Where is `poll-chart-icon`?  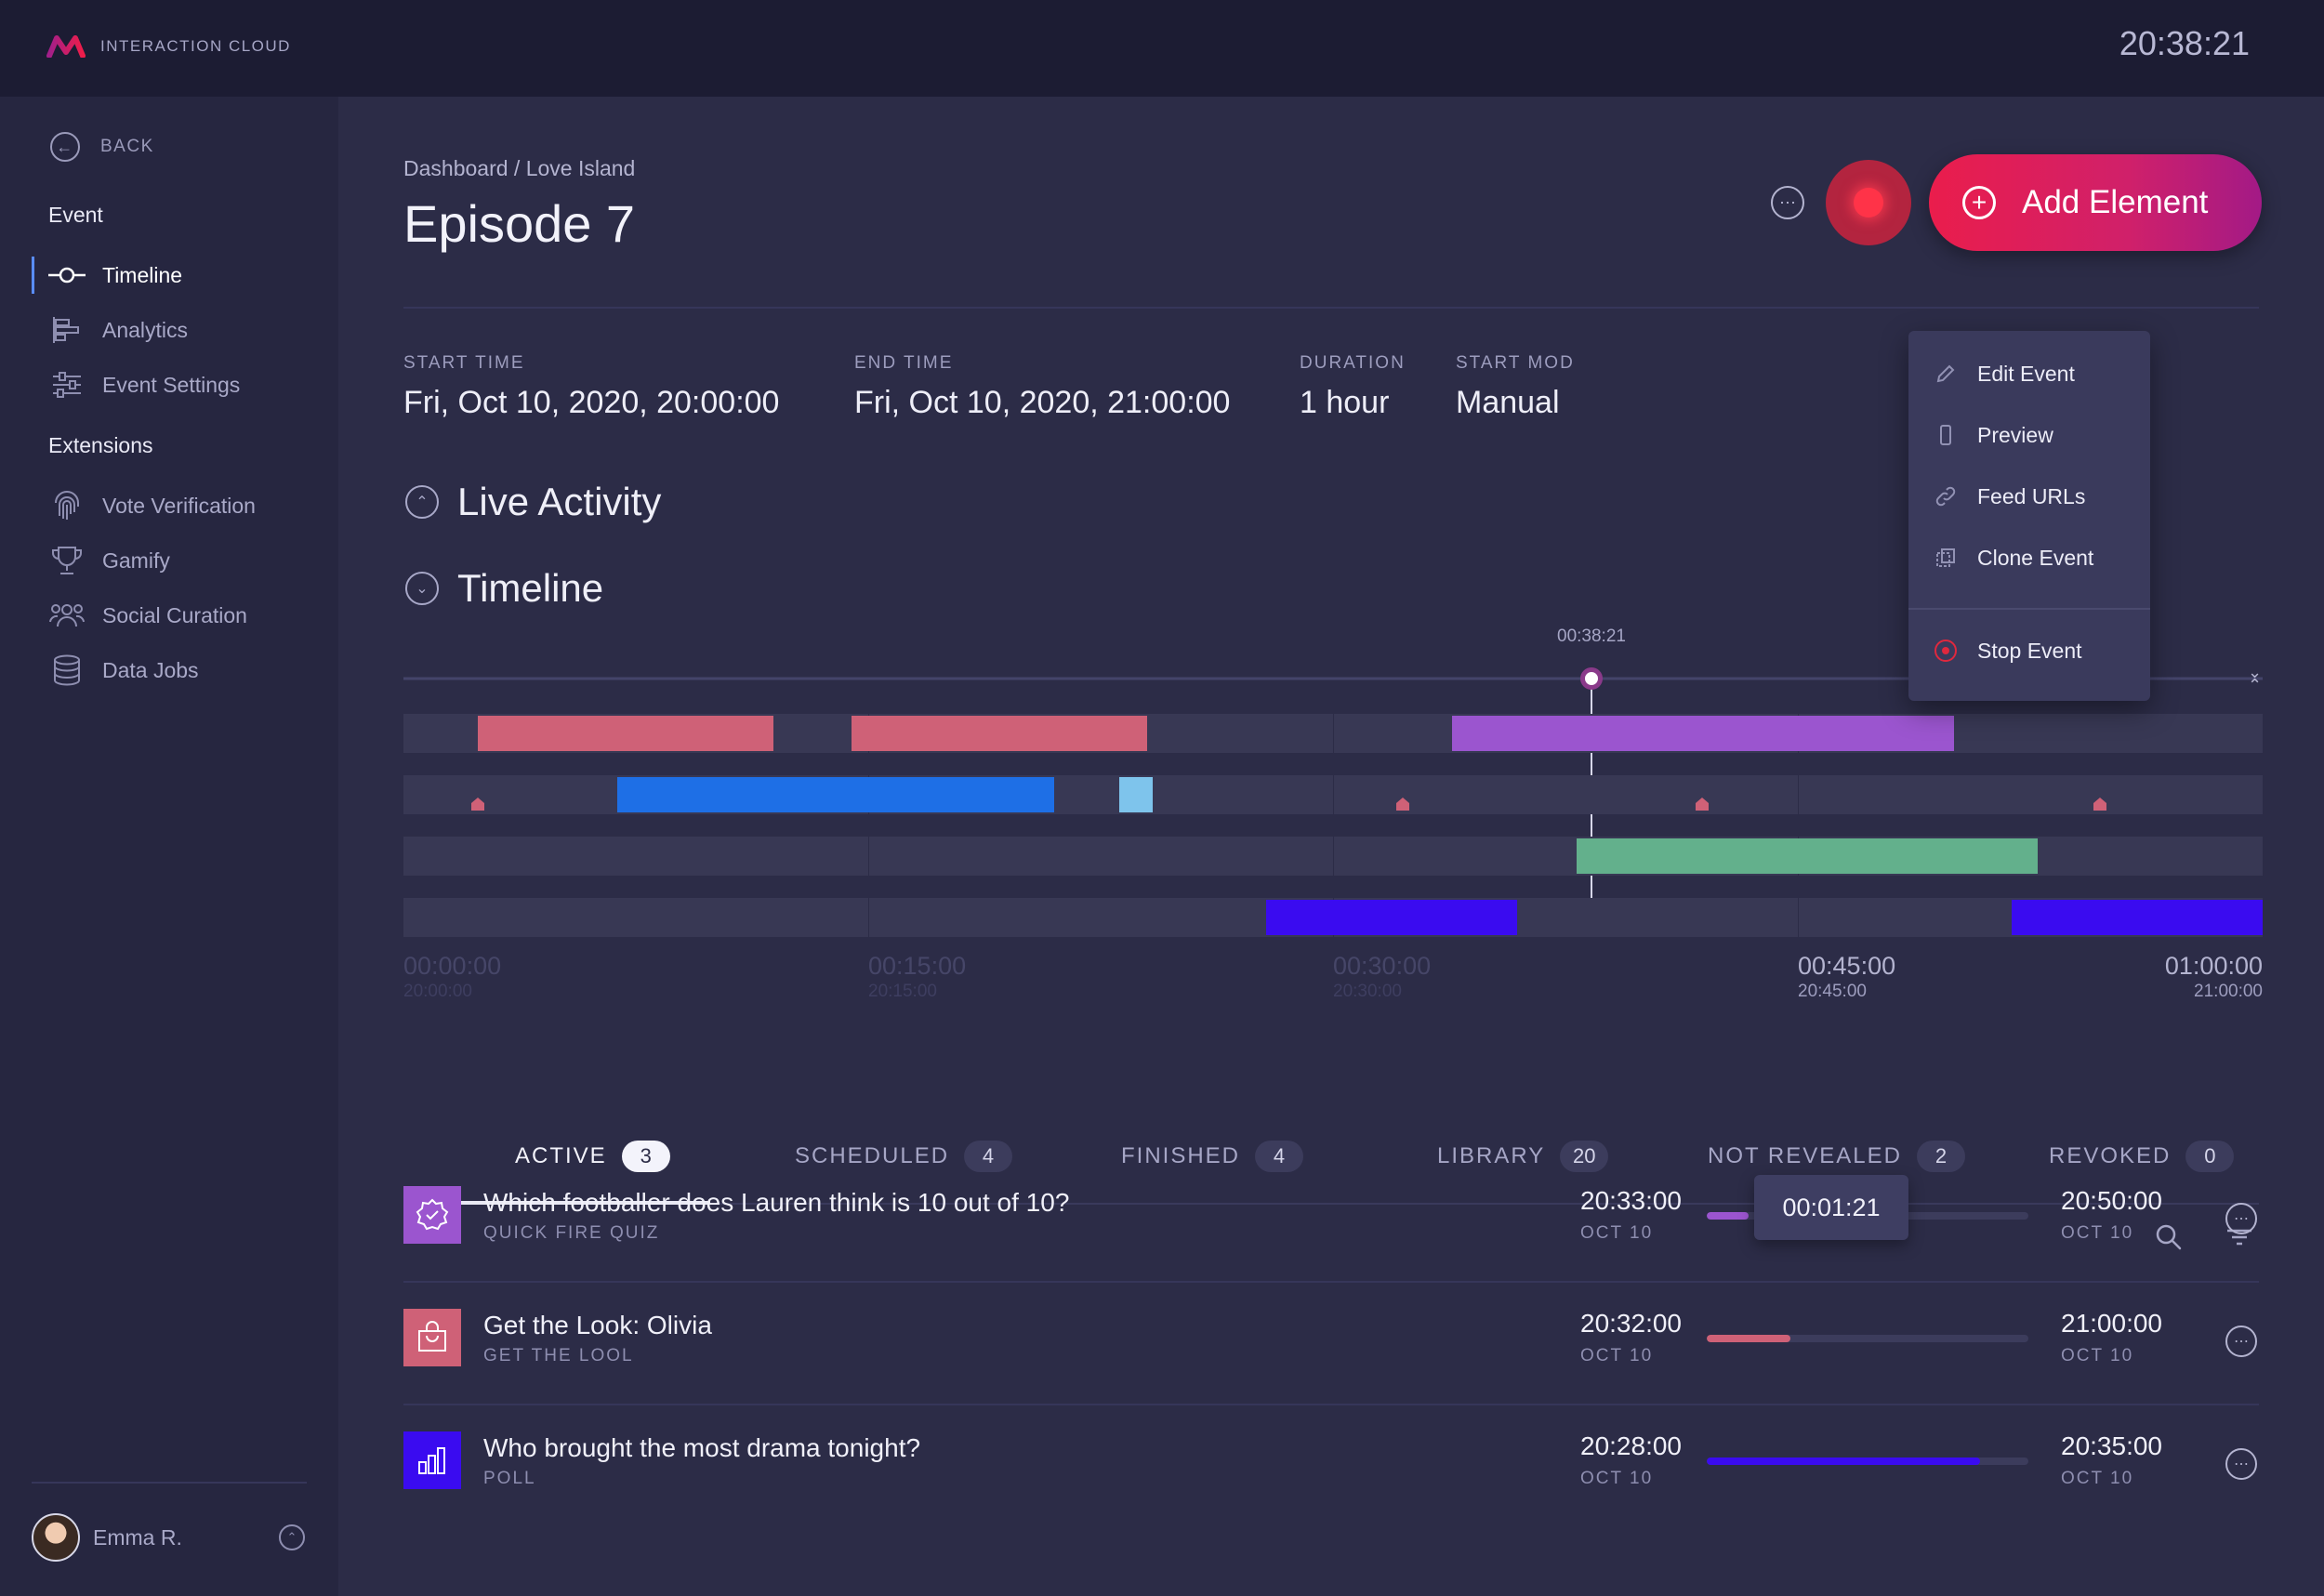 poll-chart-icon is located at coordinates (432, 1460).